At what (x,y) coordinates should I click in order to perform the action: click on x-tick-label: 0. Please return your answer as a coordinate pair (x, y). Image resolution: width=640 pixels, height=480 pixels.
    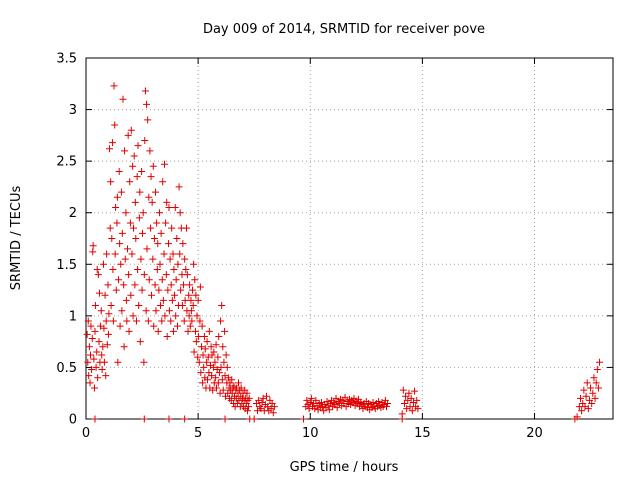
    Looking at the image, I should click on (86, 433).